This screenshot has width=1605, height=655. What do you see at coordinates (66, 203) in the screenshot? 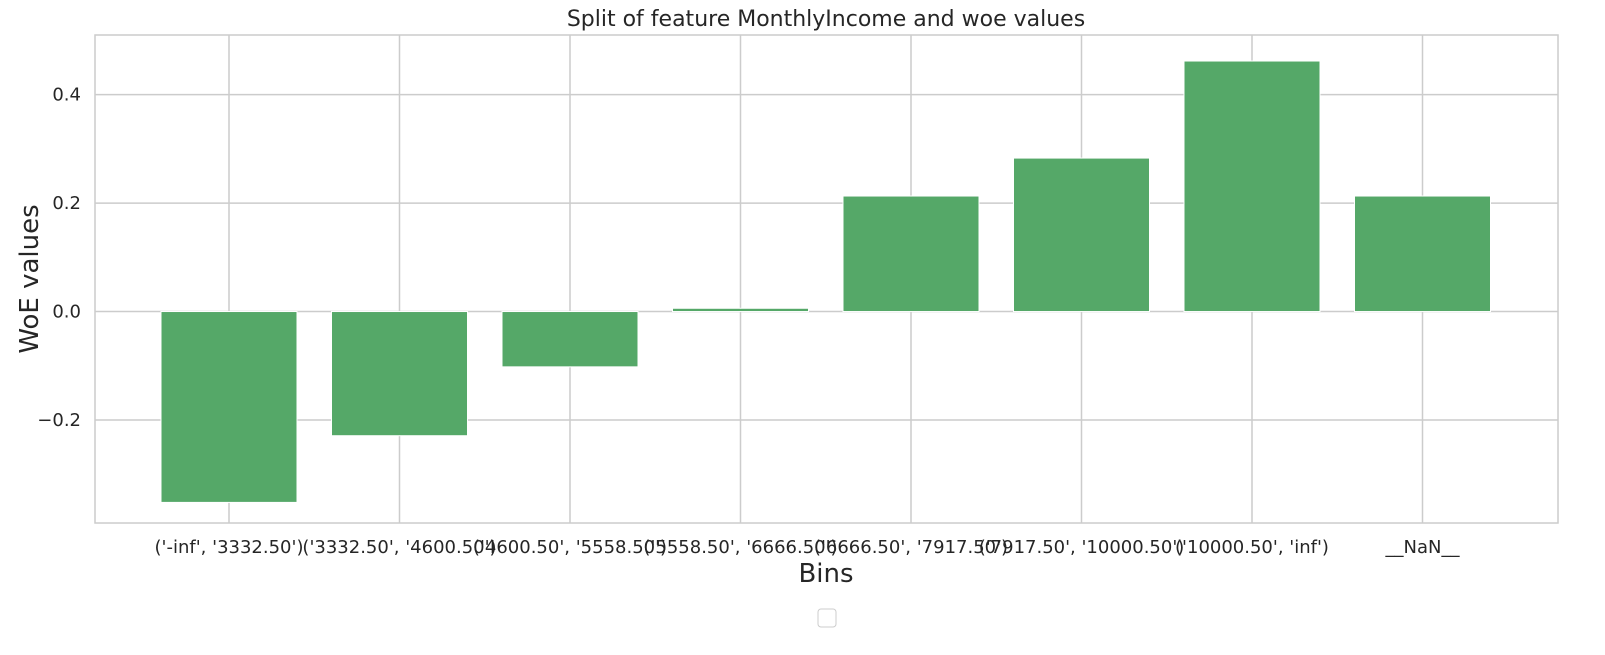
I see `y-tick-label: 0.2` at bounding box center [66, 203].